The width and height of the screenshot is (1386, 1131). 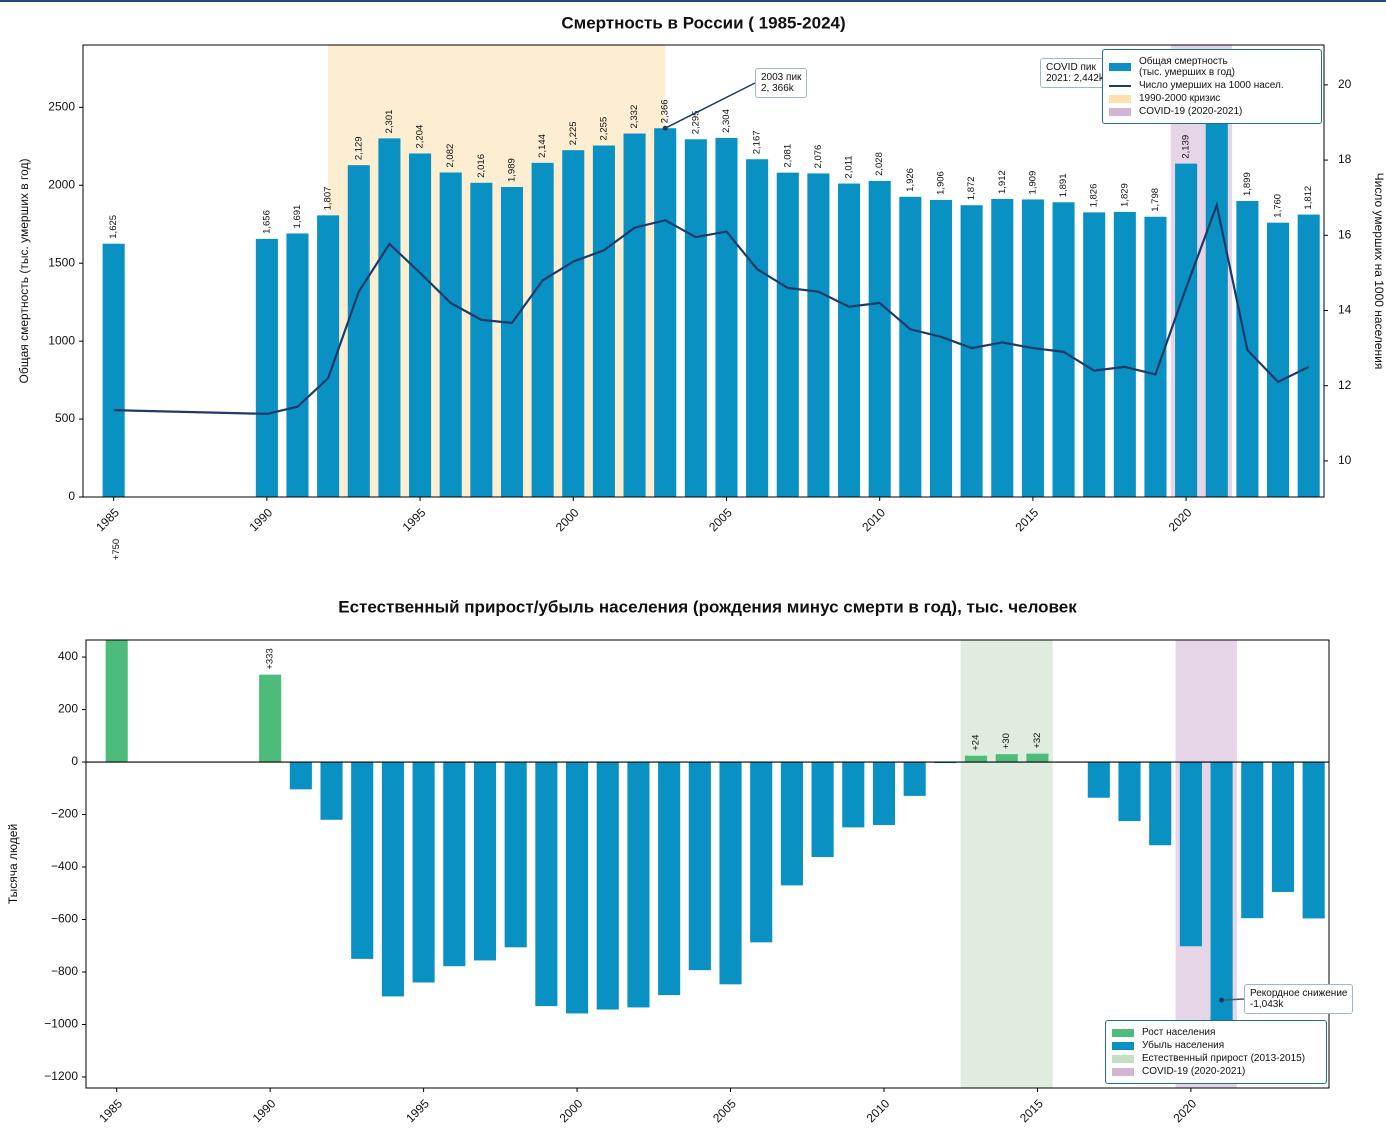 I want to click on value-label: 2,081, so click(x=787, y=156).